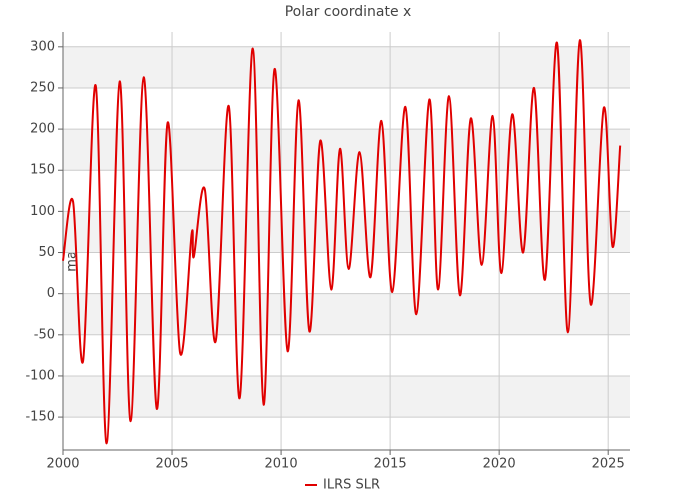 The width and height of the screenshot is (700, 500). Describe the element at coordinates (499, 464) in the screenshot. I see `x-tick-label: 2020` at that location.